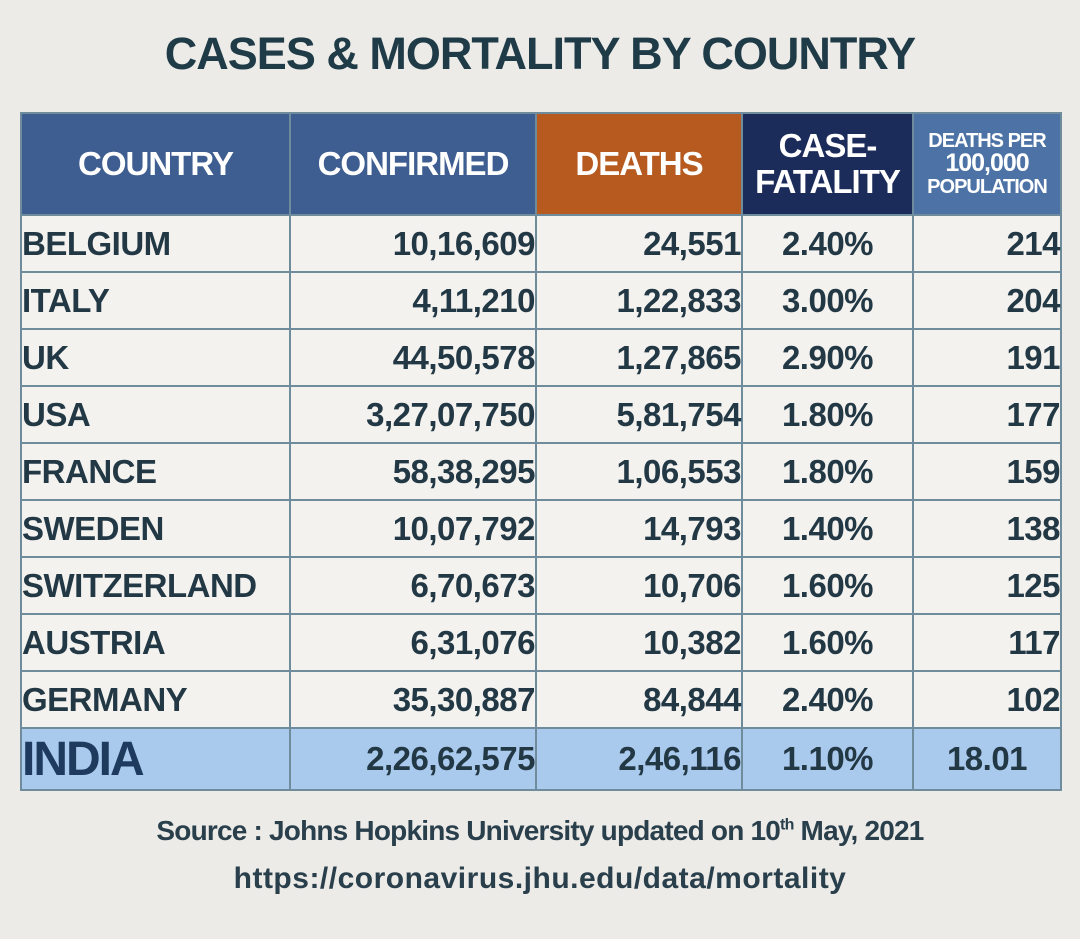 The width and height of the screenshot is (1080, 939). I want to click on column-header-confirmed: CONFIRMED, so click(413, 164).